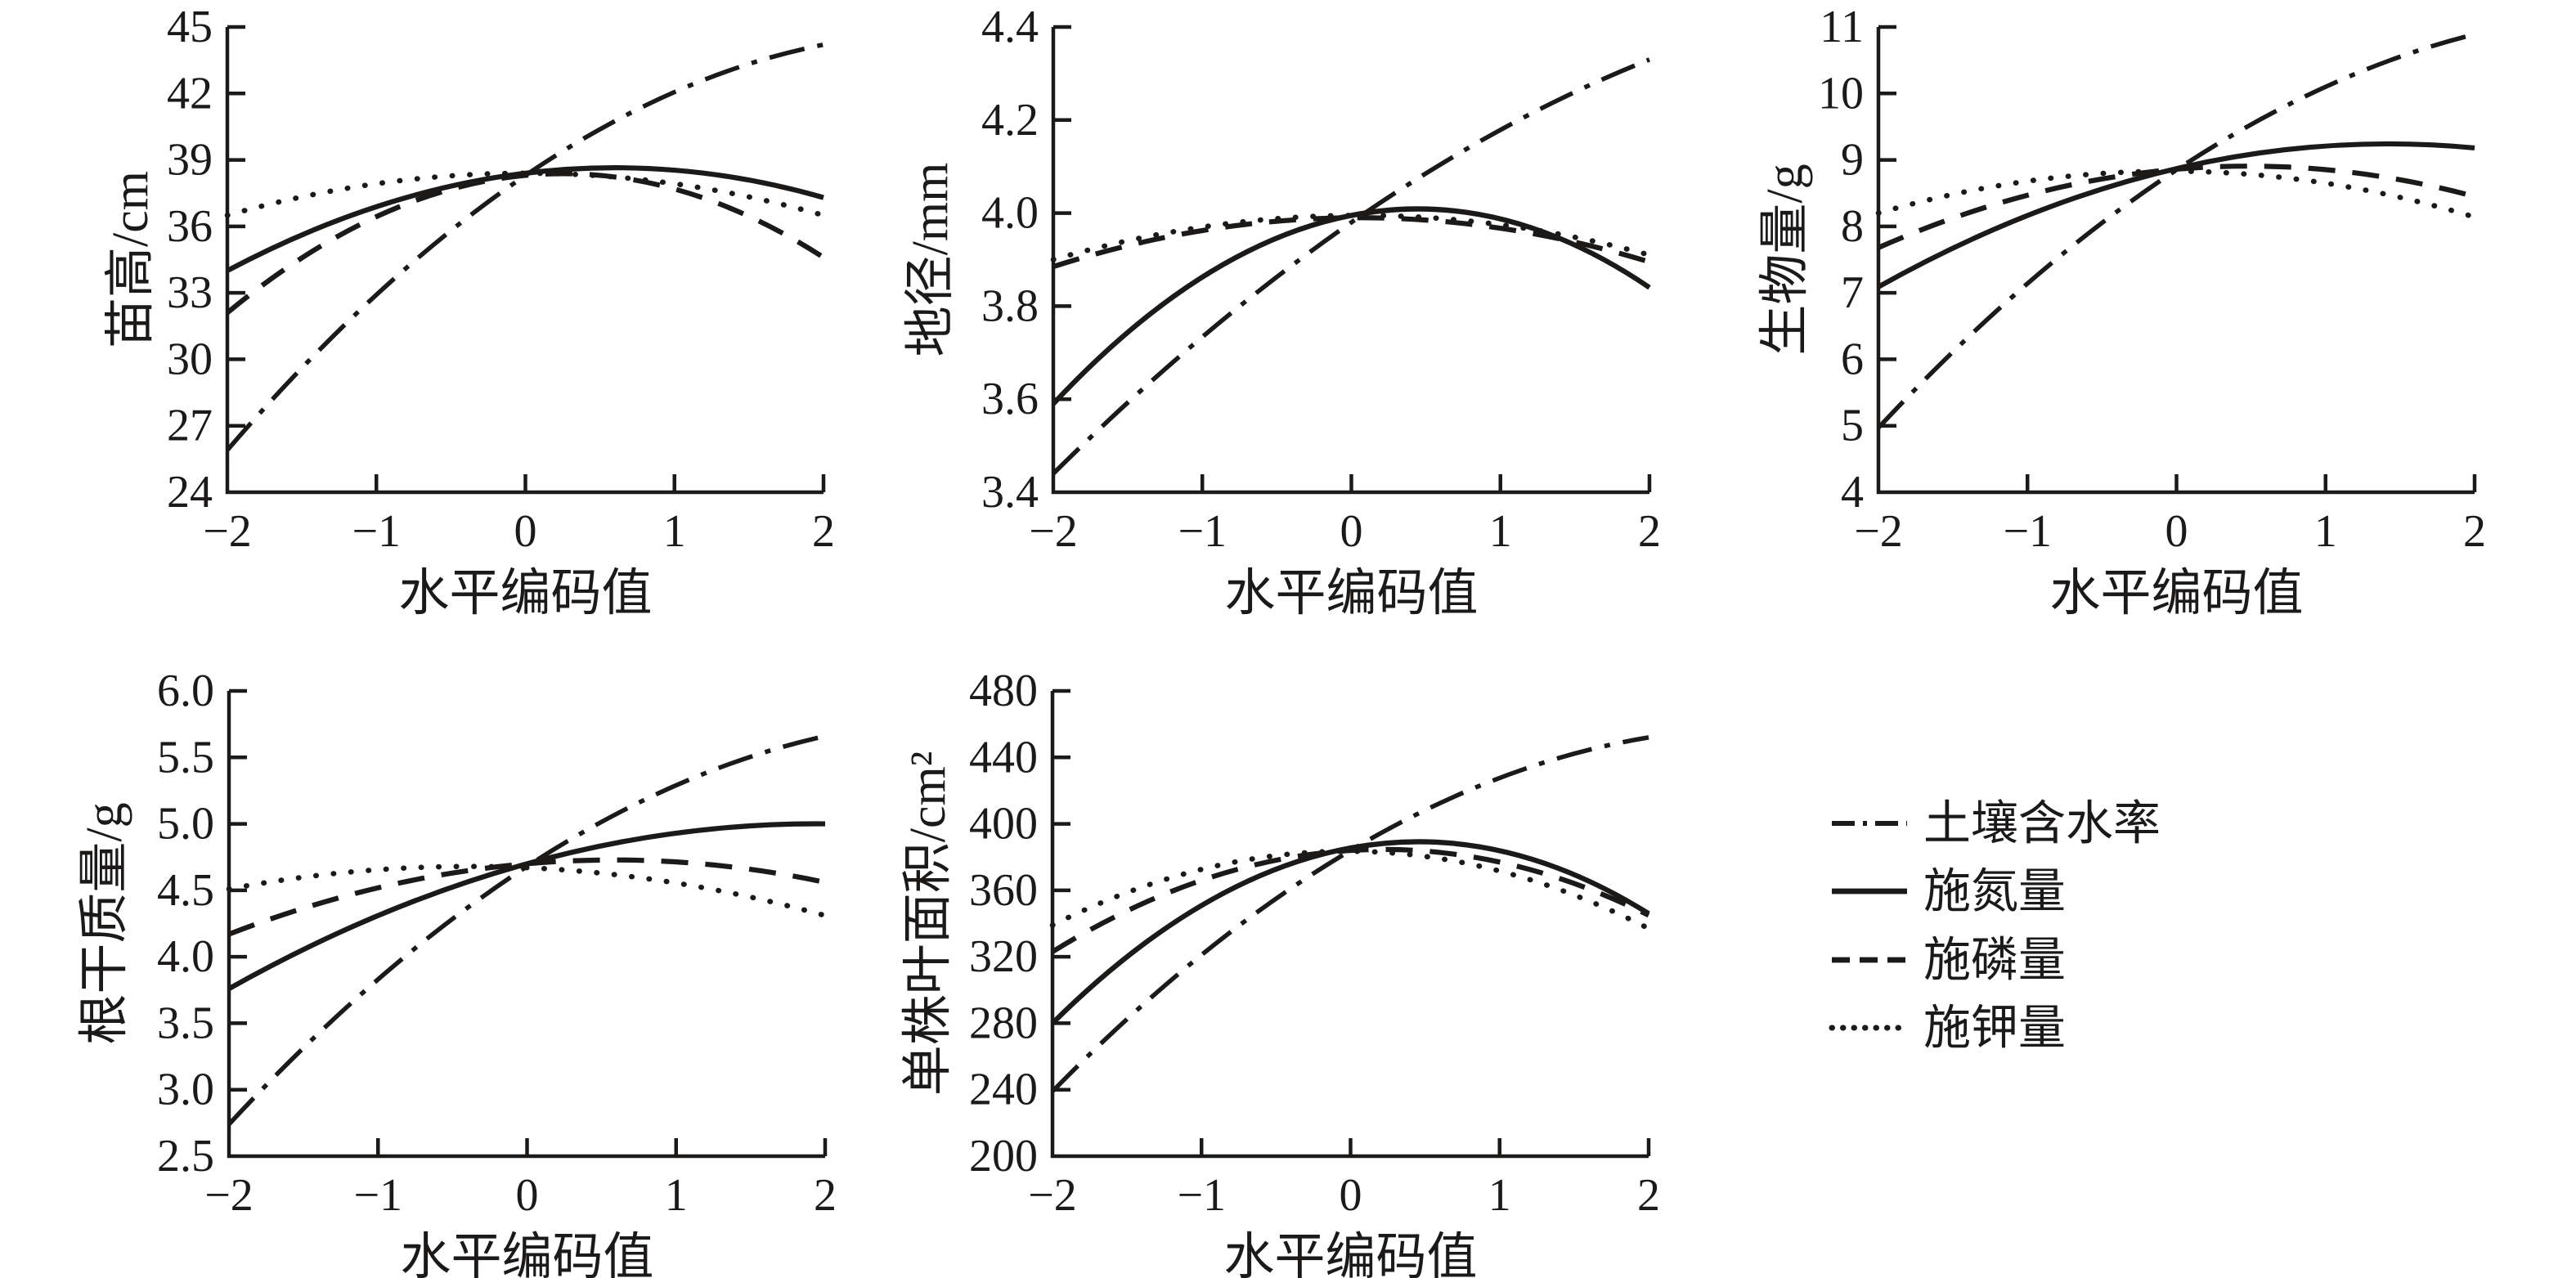  I want to click on y-tick-label: 27, so click(190, 426).